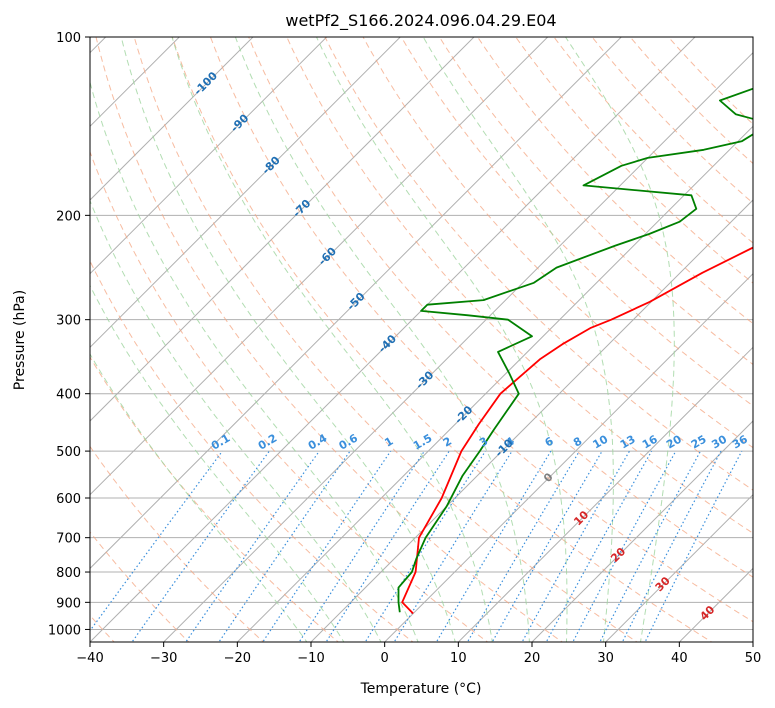 The width and height of the screenshot is (775, 708). Describe the element at coordinates (532, 658) in the screenshot. I see `x-tick-label: 20` at that location.